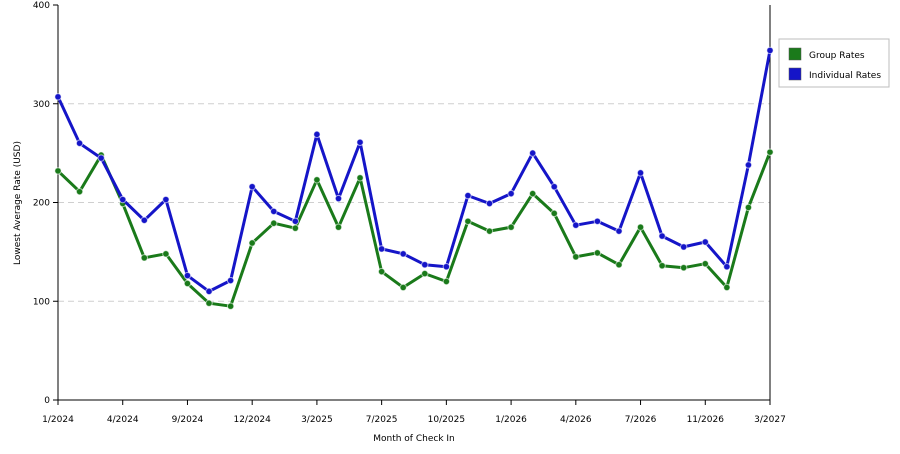  Describe the element at coordinates (511, 420) in the screenshot. I see `x-tick-label: 1/2026` at that location.